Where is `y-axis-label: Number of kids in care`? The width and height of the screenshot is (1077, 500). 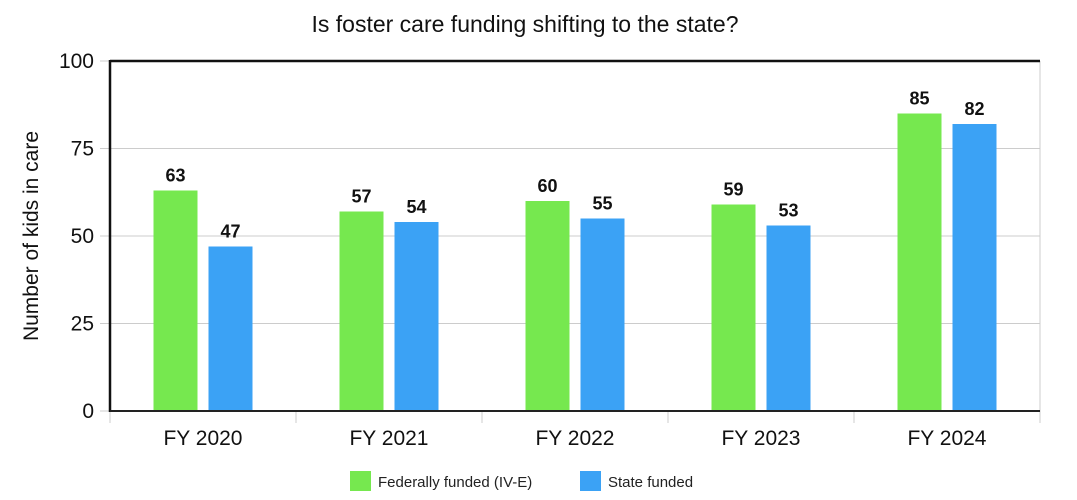 y-axis-label: Number of kids in care is located at coordinates (31, 236).